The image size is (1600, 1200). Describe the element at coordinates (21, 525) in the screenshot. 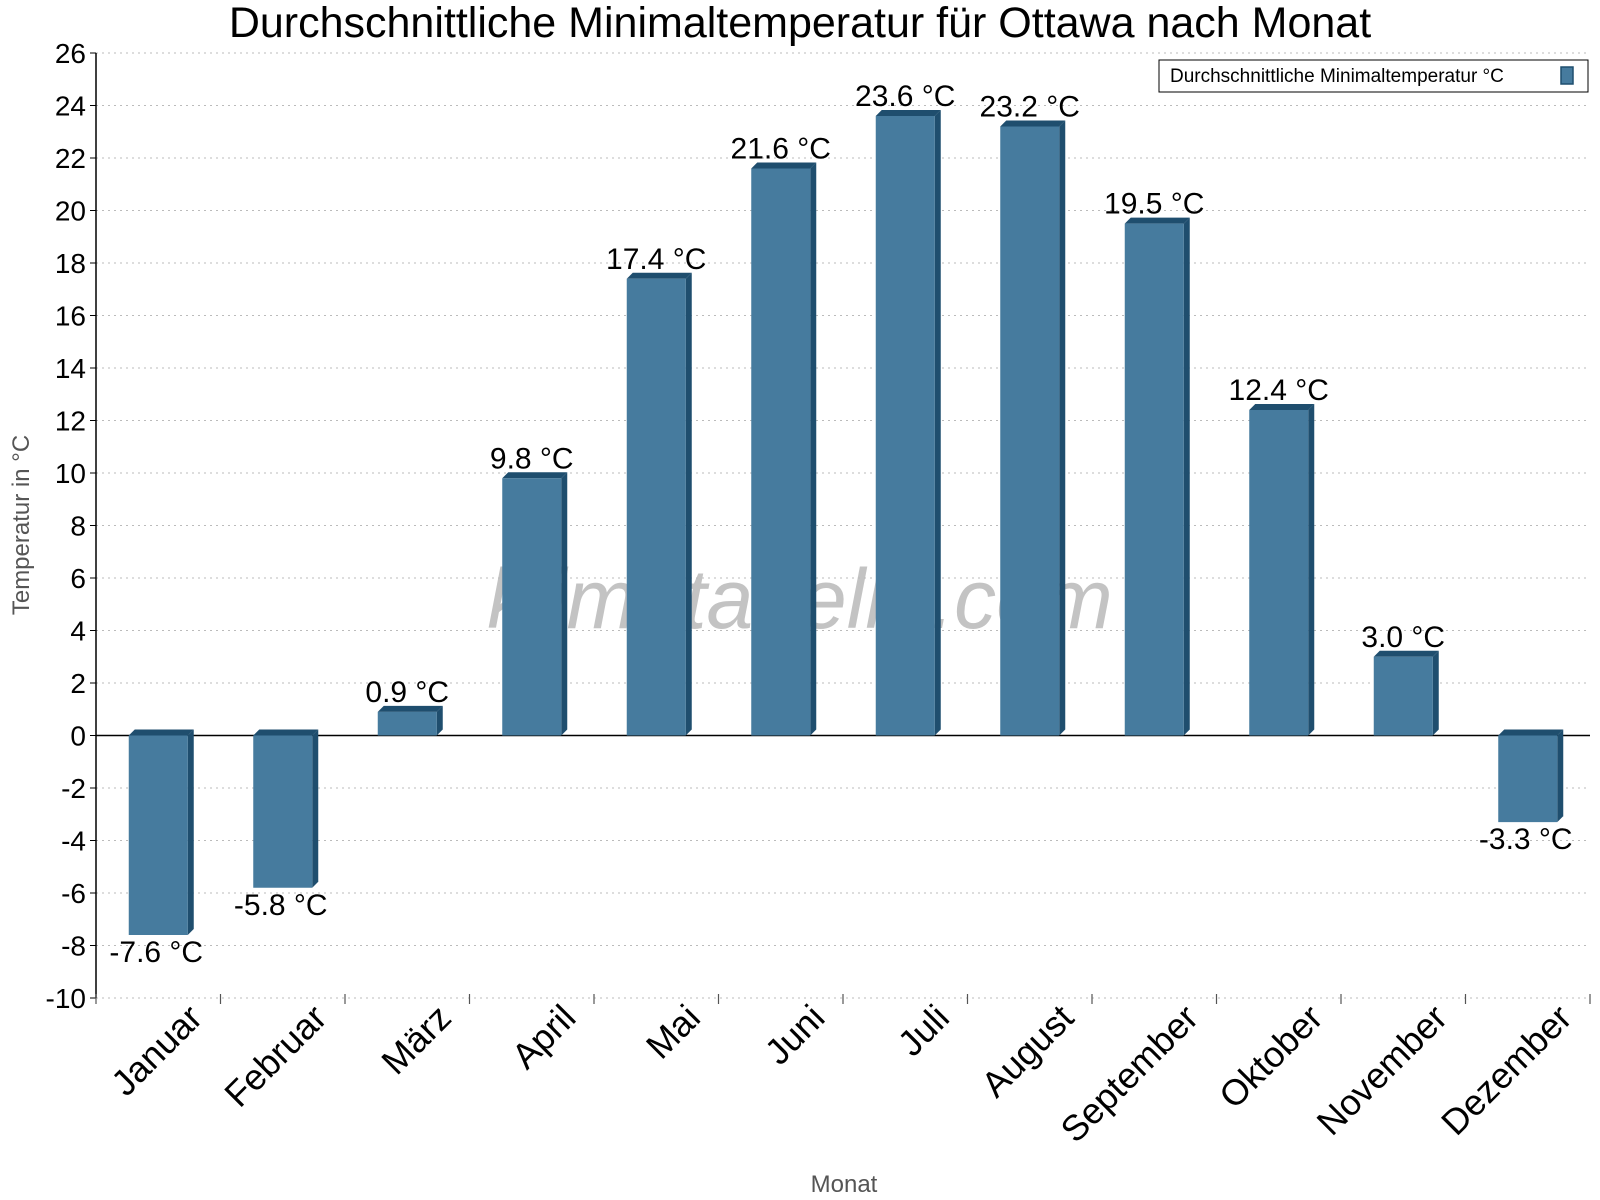

I see `y-axis-label: Temperatur in °C` at that location.